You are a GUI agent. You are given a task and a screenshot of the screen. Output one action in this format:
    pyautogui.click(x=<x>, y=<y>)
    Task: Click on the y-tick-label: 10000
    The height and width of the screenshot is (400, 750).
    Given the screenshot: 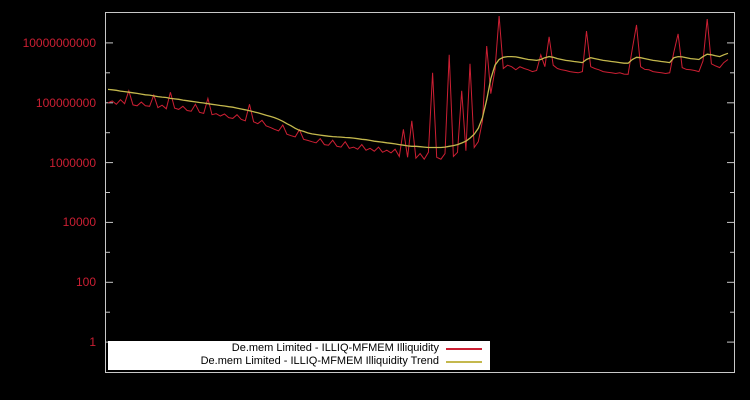 What is the action you would take?
    pyautogui.click(x=79, y=222)
    